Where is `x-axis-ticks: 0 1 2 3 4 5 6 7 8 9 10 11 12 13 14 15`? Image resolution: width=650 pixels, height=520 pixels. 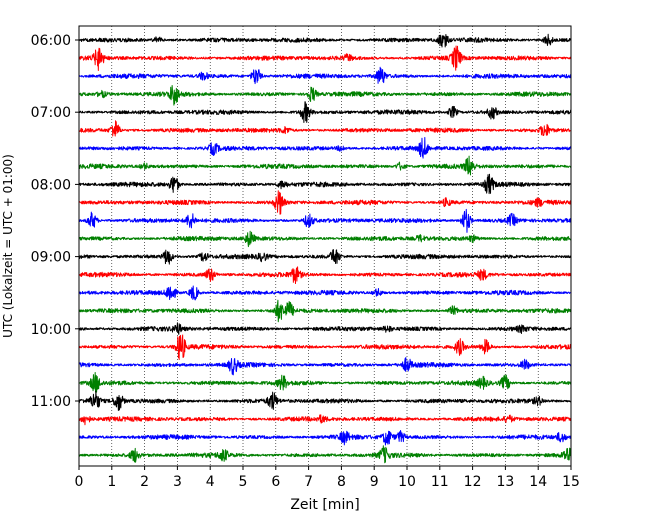 x-axis-ticks: 0 1 2 3 4 5 6 7 8 9 10 11 12 13 14 15 is located at coordinates (327, 478).